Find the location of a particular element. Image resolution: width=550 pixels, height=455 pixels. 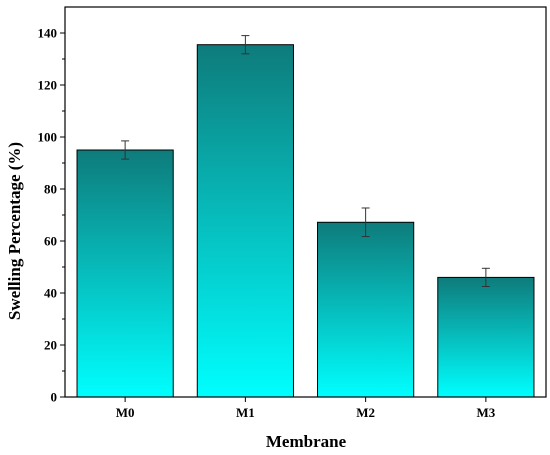

error-bar-m2 is located at coordinates (365, 222).